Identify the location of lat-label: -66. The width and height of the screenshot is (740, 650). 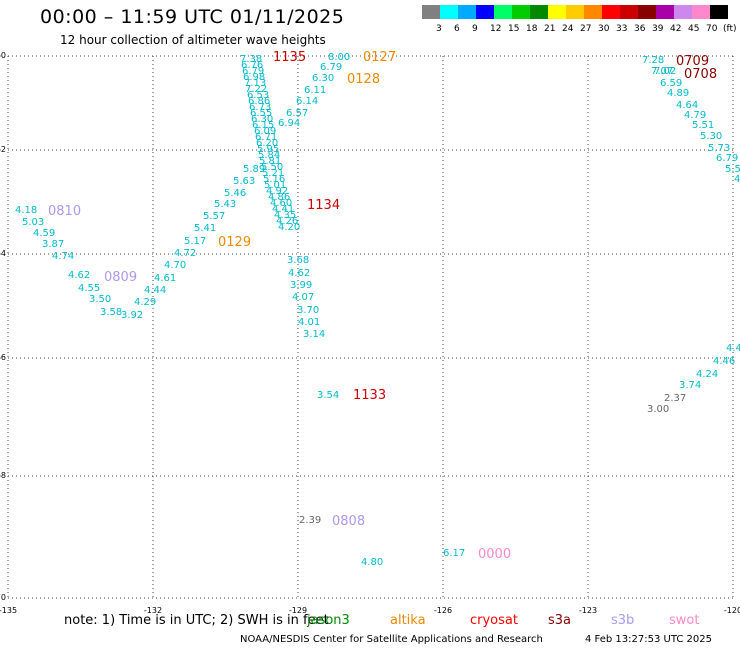
(3, 357).